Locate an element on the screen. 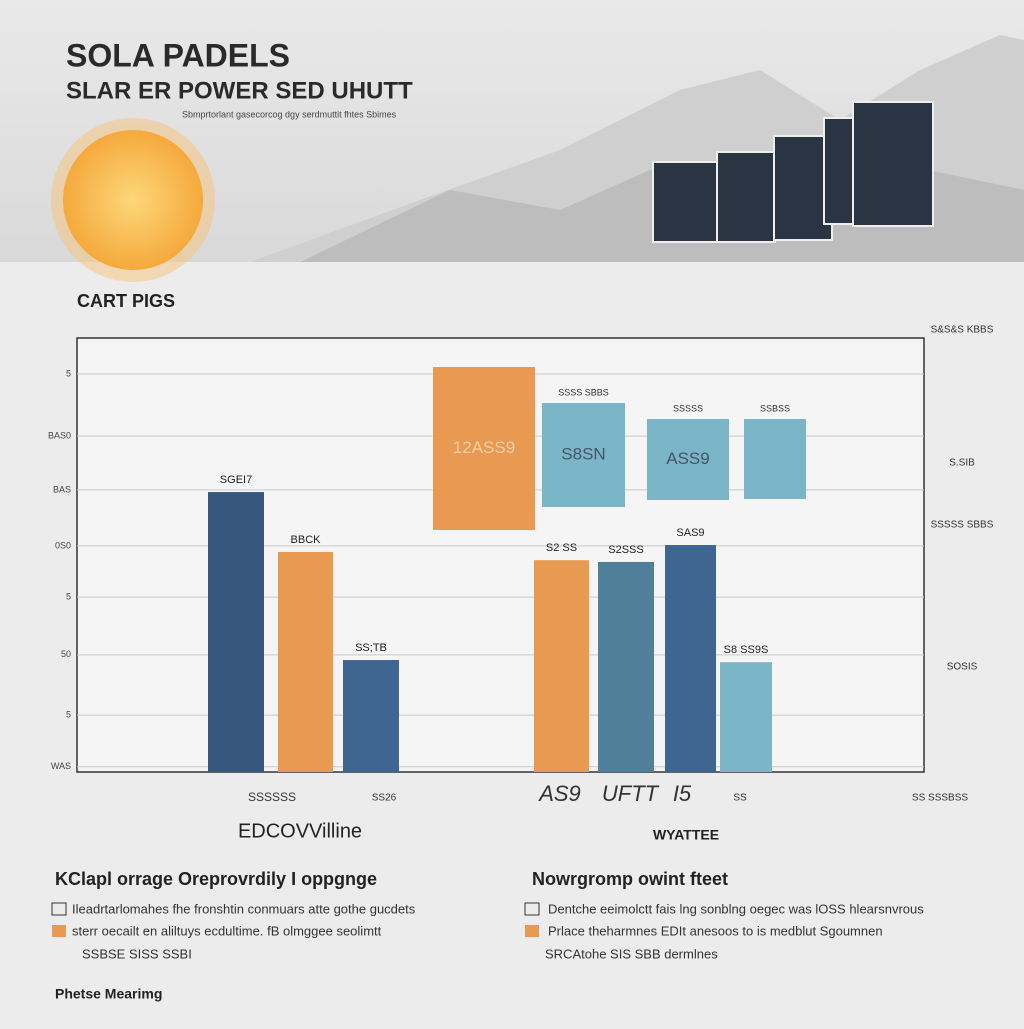 The height and width of the screenshot is (1029, 1024). value-label: S2 SS is located at coordinates (561, 548).